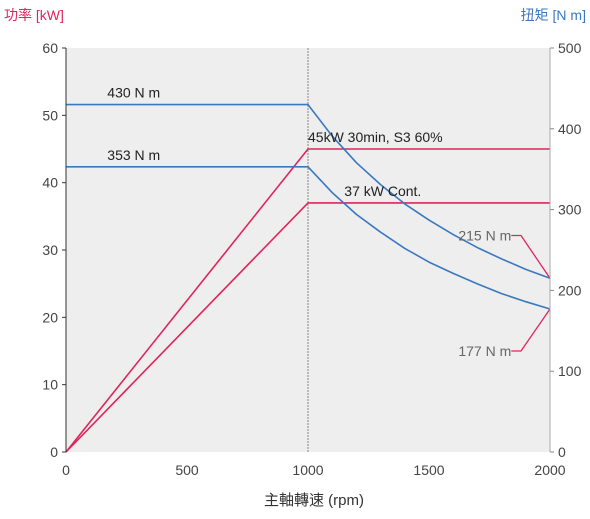 This screenshot has height=519, width=590. What do you see at coordinates (307, 470) in the screenshot?
I see `x-tick-label: 1000` at bounding box center [307, 470].